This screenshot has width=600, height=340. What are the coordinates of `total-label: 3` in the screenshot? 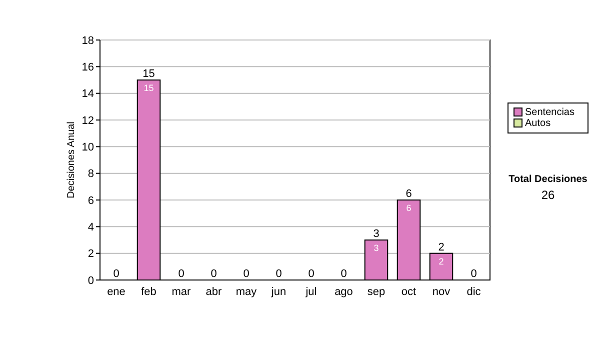 It's located at (376, 234).